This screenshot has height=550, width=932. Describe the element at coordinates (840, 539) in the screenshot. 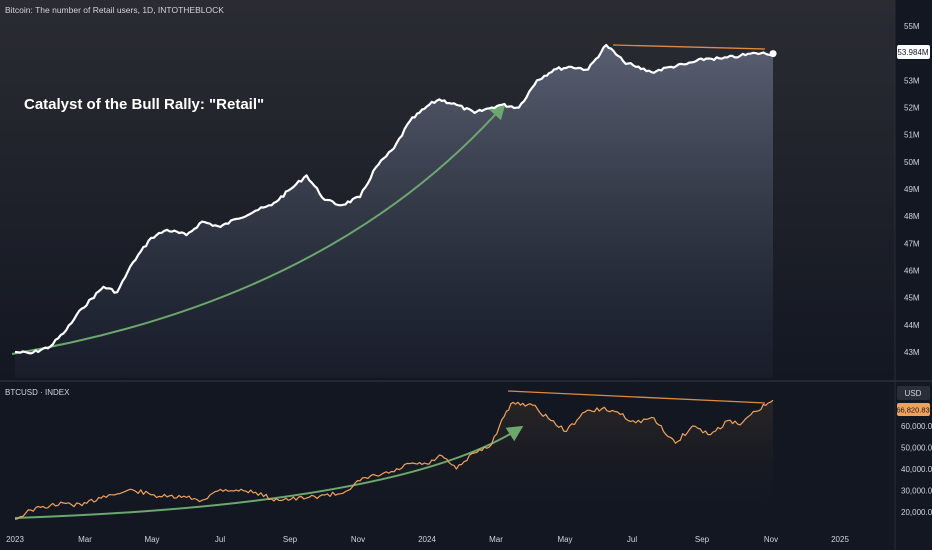

I see `x-tick-label: 2025` at that location.